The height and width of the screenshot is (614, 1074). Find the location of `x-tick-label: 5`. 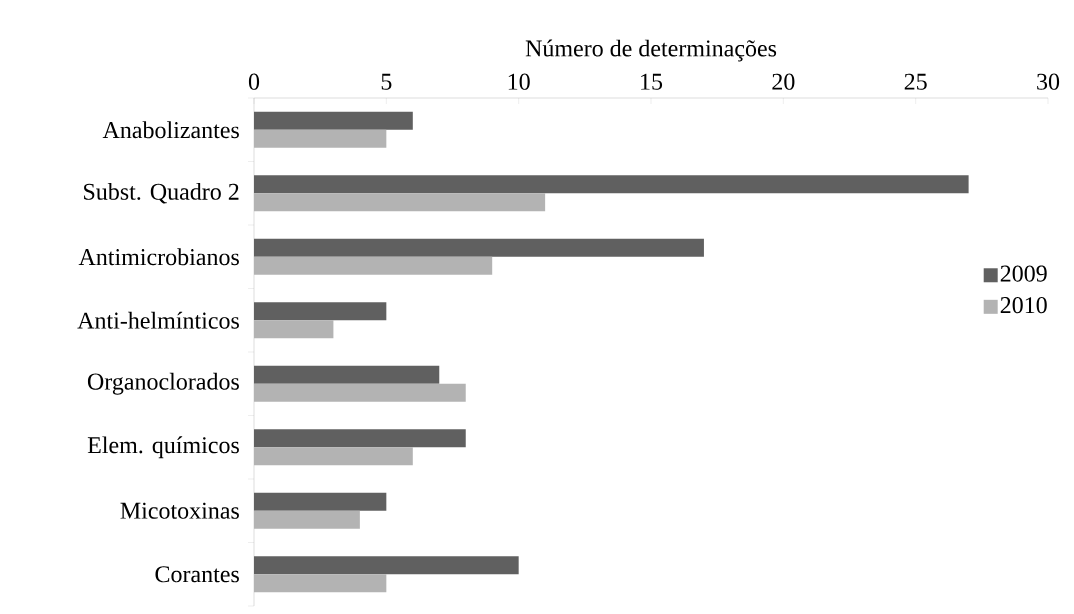

x-tick-label: 5 is located at coordinates (386, 81).